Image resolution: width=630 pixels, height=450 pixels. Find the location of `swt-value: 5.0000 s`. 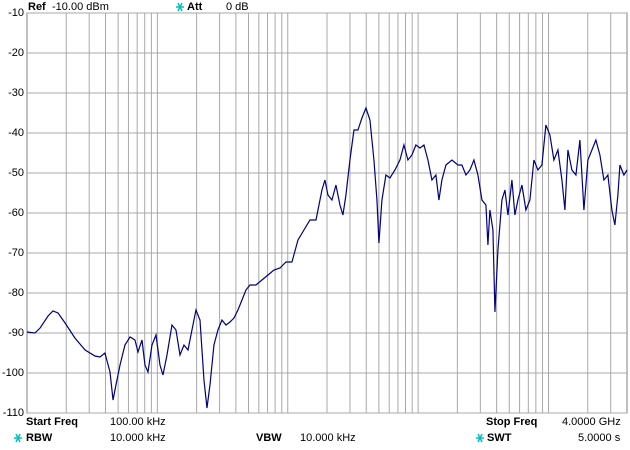

swt-value: 5.0000 s is located at coordinates (599, 438).